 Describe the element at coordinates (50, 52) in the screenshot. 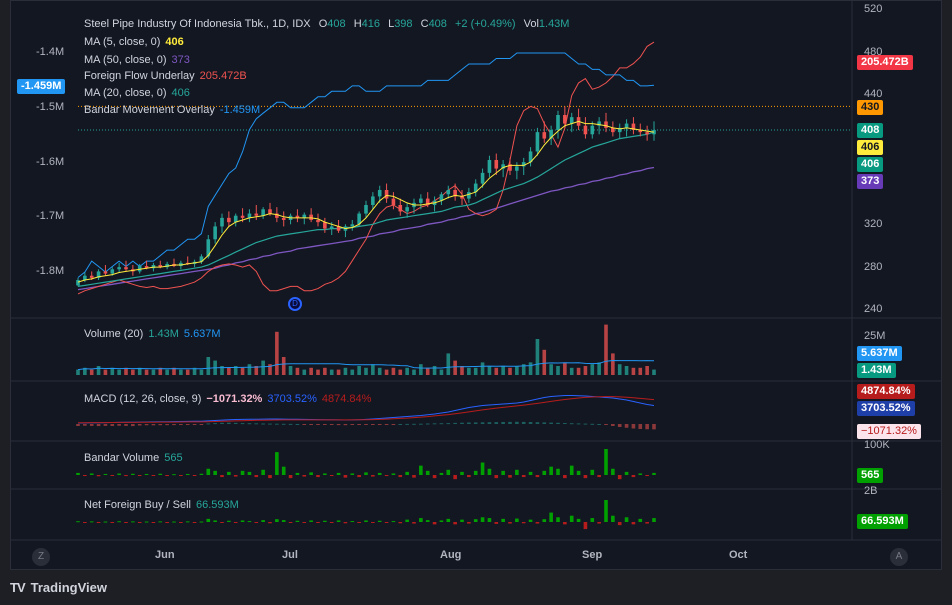

I see `left-axis-tick: -1.4M` at that location.